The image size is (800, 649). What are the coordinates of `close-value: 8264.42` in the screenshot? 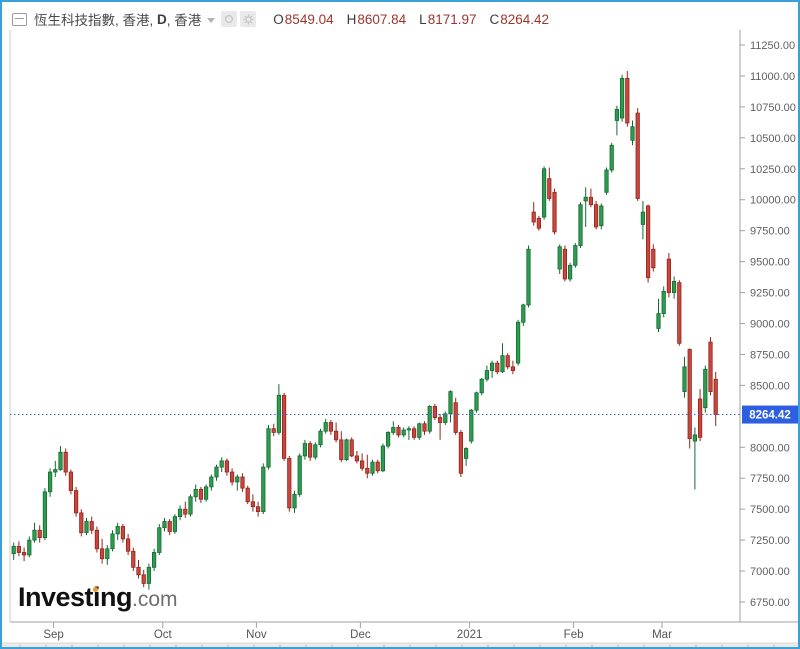 It's located at (525, 19).